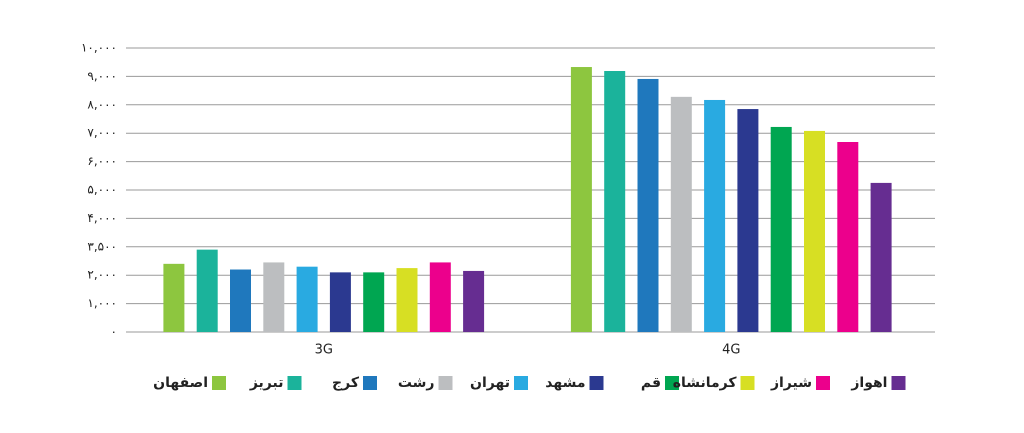  I want to click on y-tick-label: ۱۰,۰۰۰, so click(99, 48).